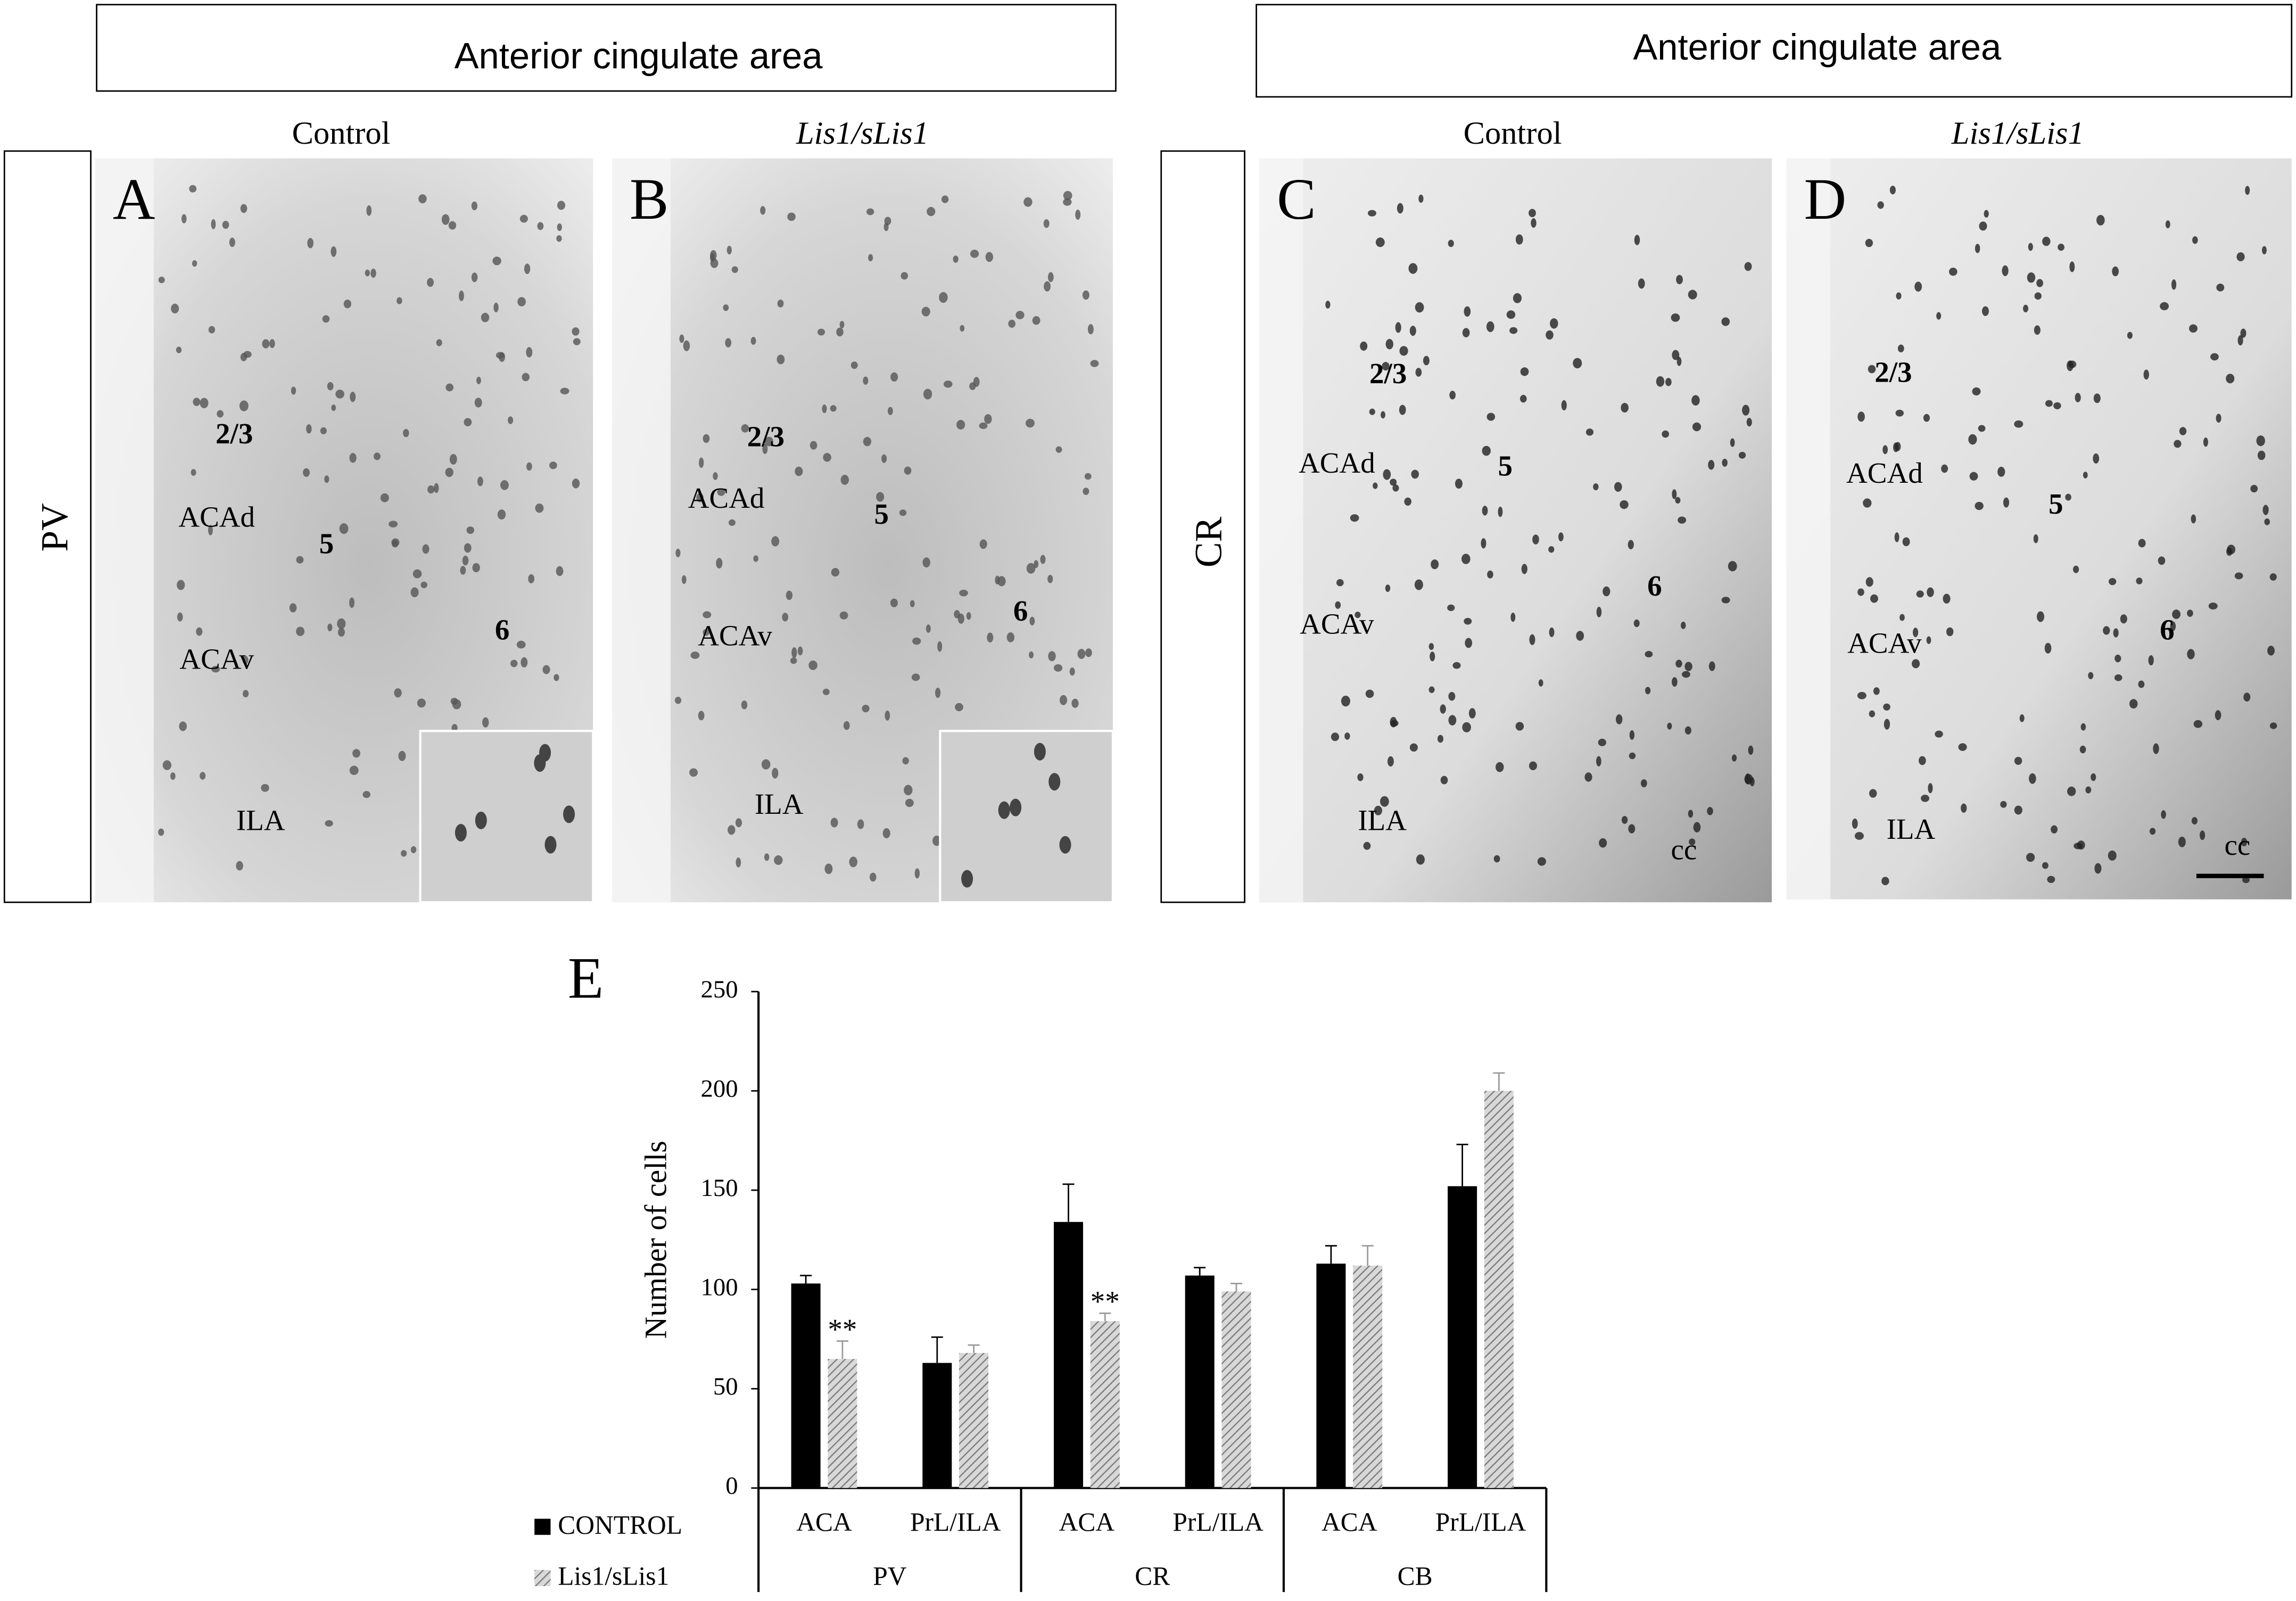 The width and height of the screenshot is (2296, 1601). What do you see at coordinates (542, 1527) in the screenshot?
I see `legend-swatch` at bounding box center [542, 1527].